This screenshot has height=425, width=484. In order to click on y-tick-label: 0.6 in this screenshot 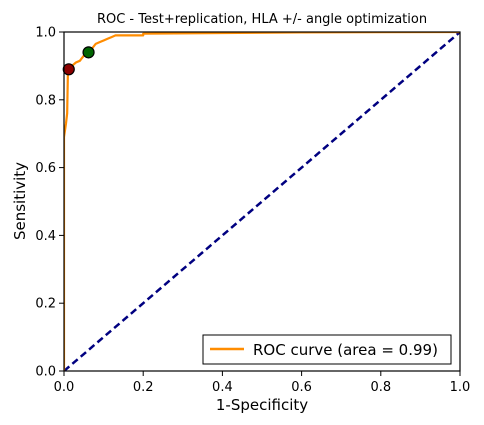, I will do `click(45, 168)`.